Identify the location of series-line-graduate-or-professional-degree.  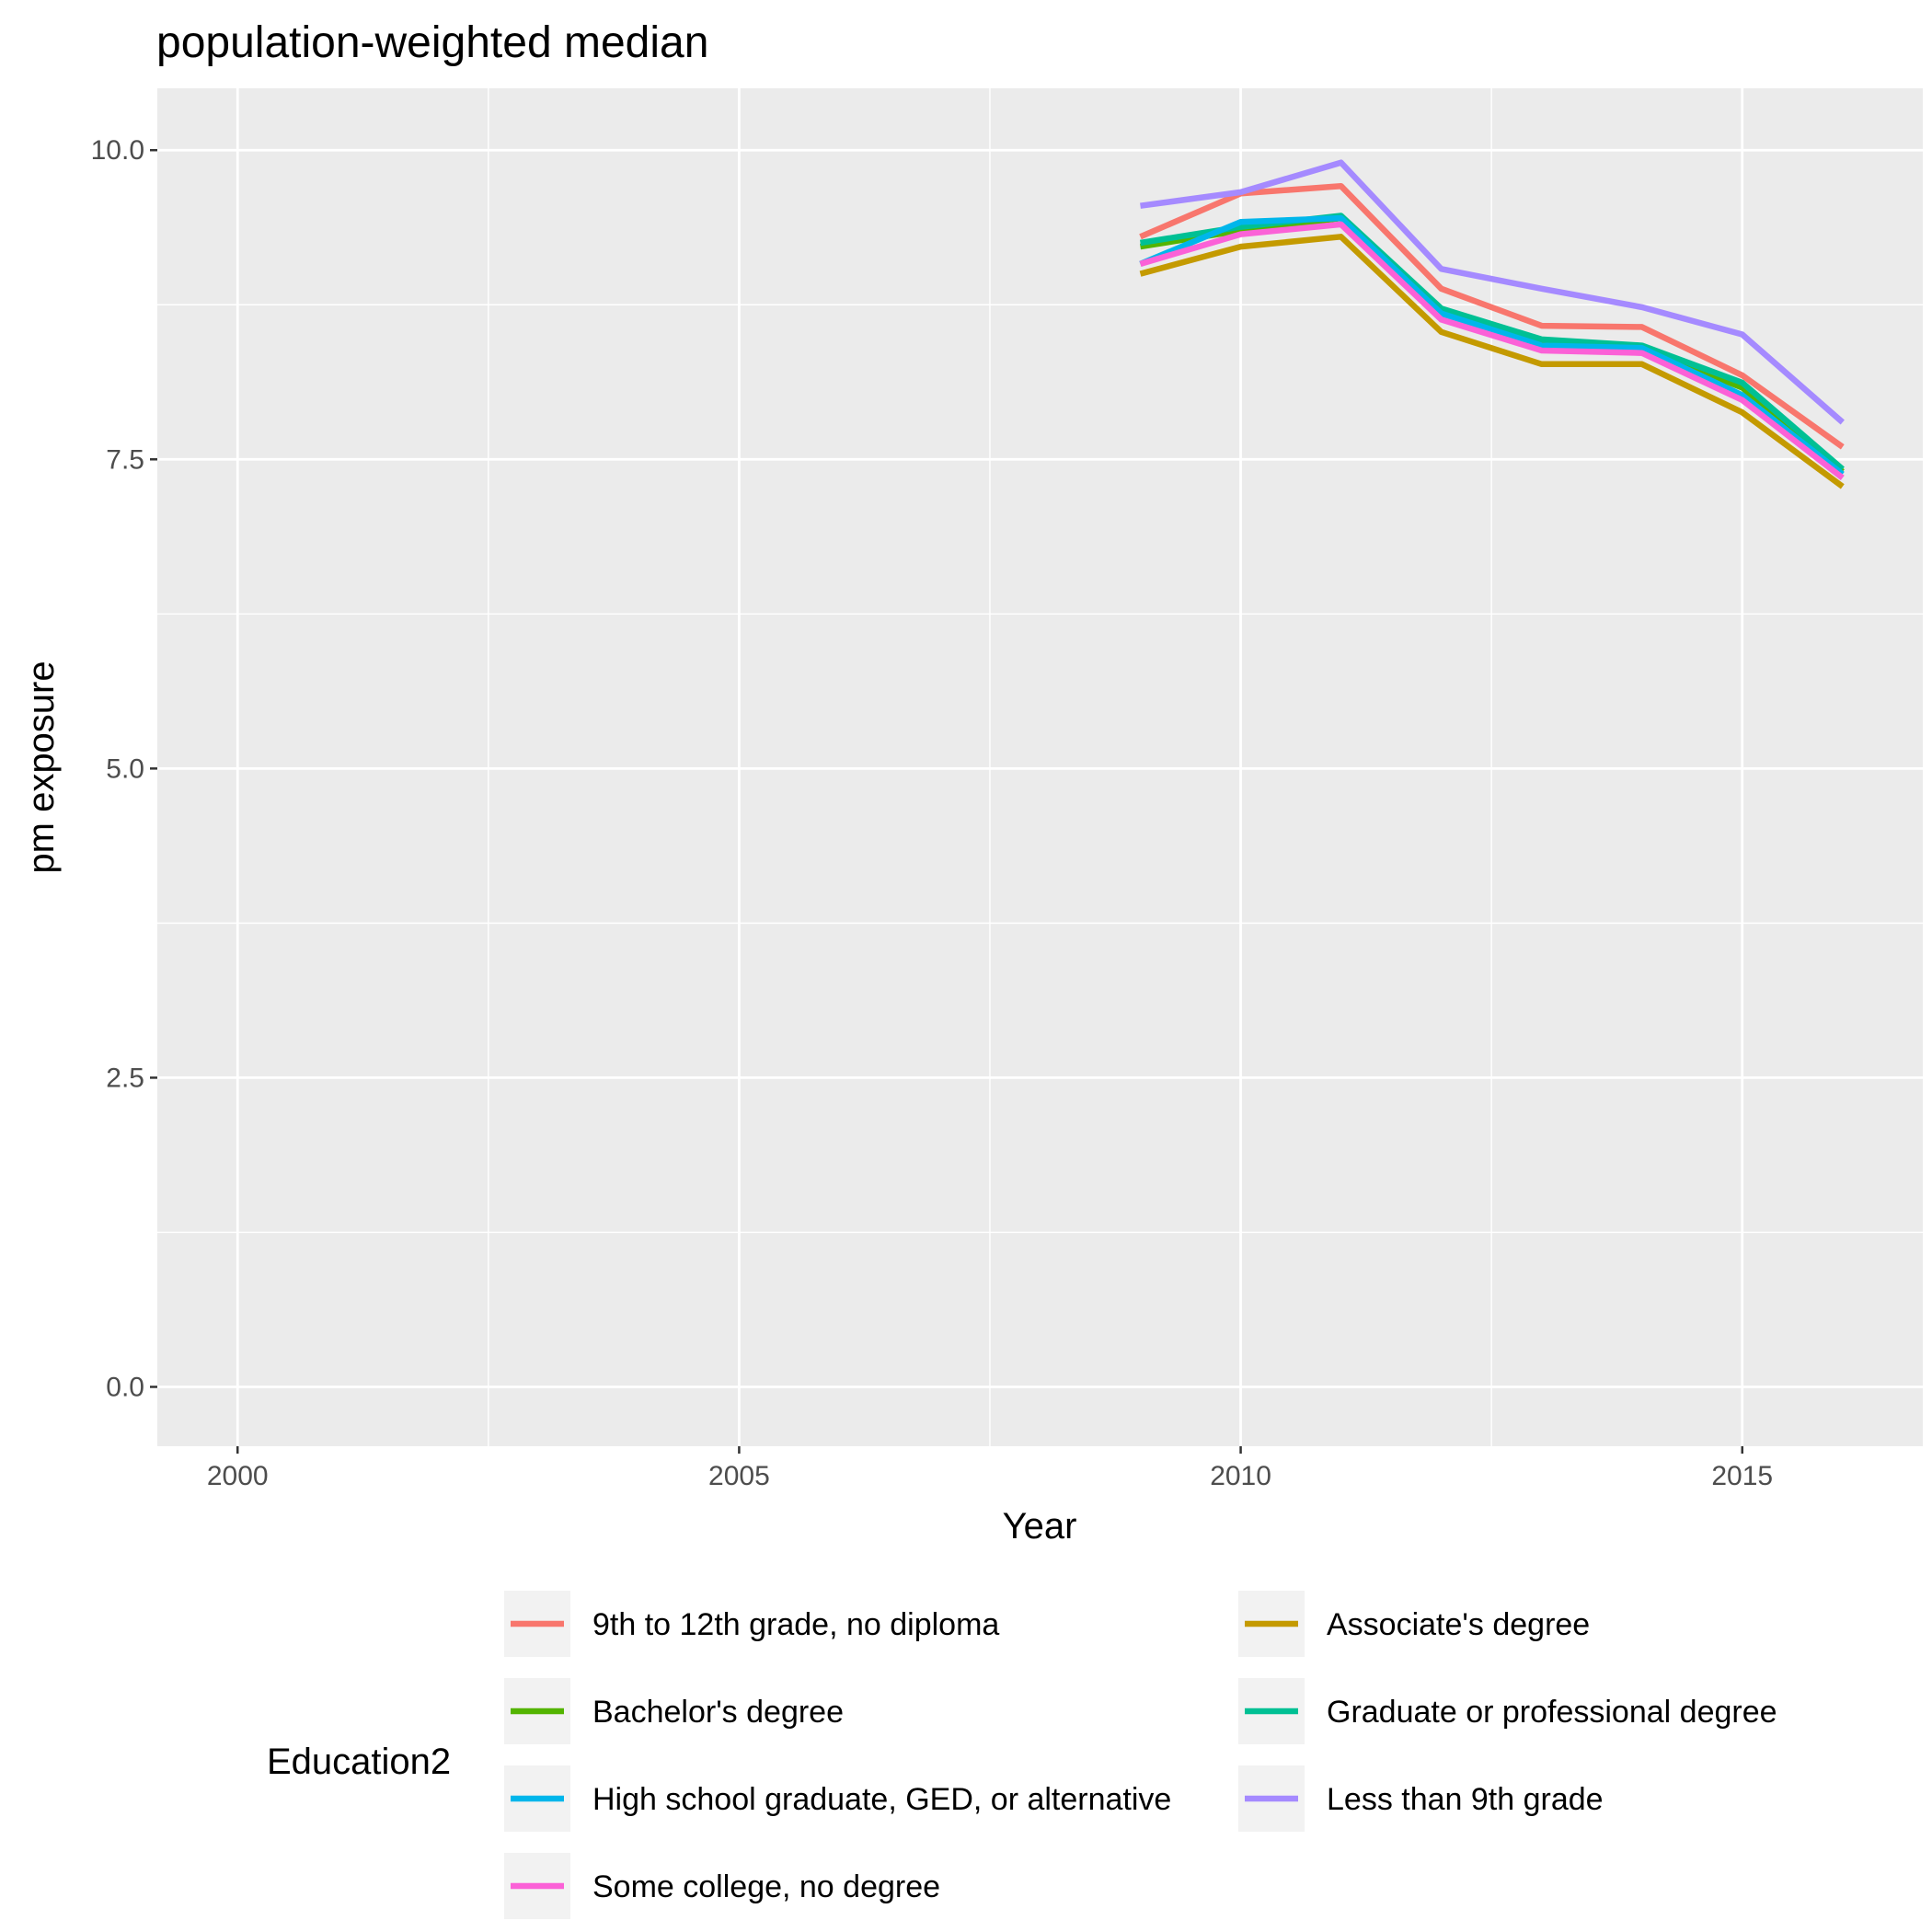
(1492, 342).